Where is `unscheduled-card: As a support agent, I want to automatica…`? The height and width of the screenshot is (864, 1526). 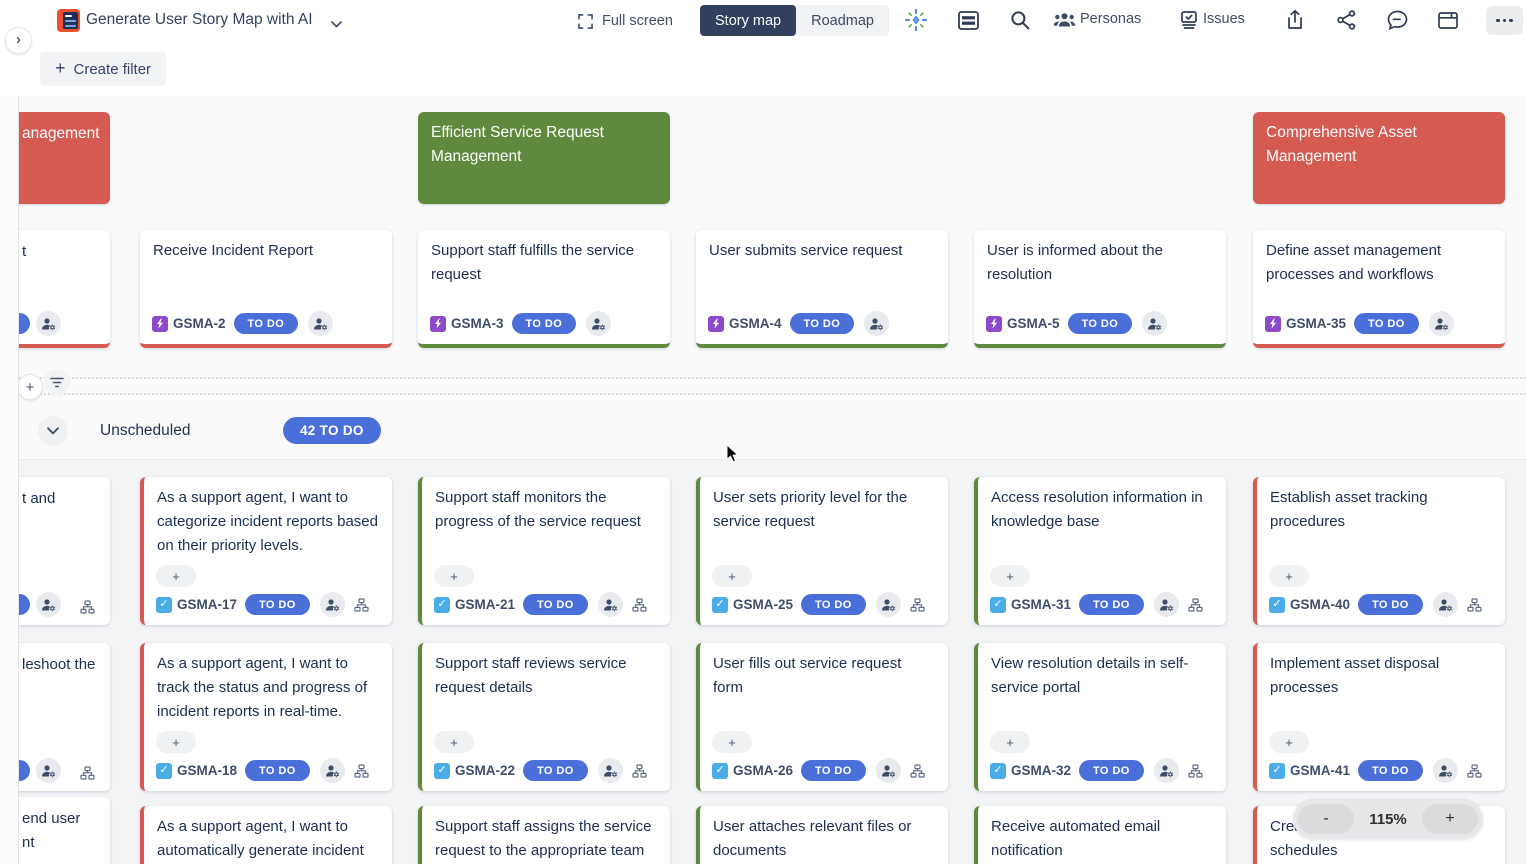 unscheduled-card: As a support agent, I want to automatica… is located at coordinates (266, 835).